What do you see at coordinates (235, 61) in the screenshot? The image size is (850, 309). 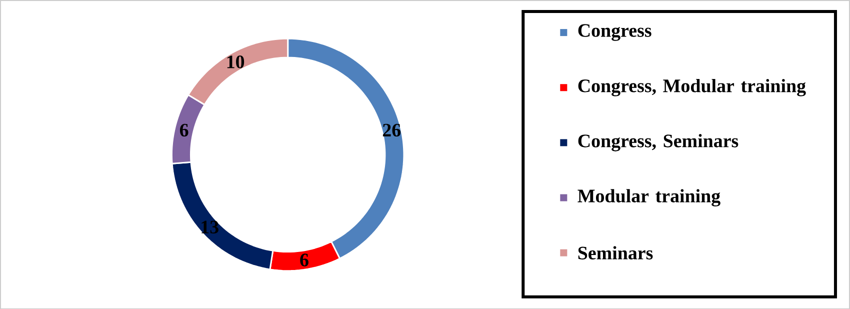 I see `data-label: 10` at bounding box center [235, 61].